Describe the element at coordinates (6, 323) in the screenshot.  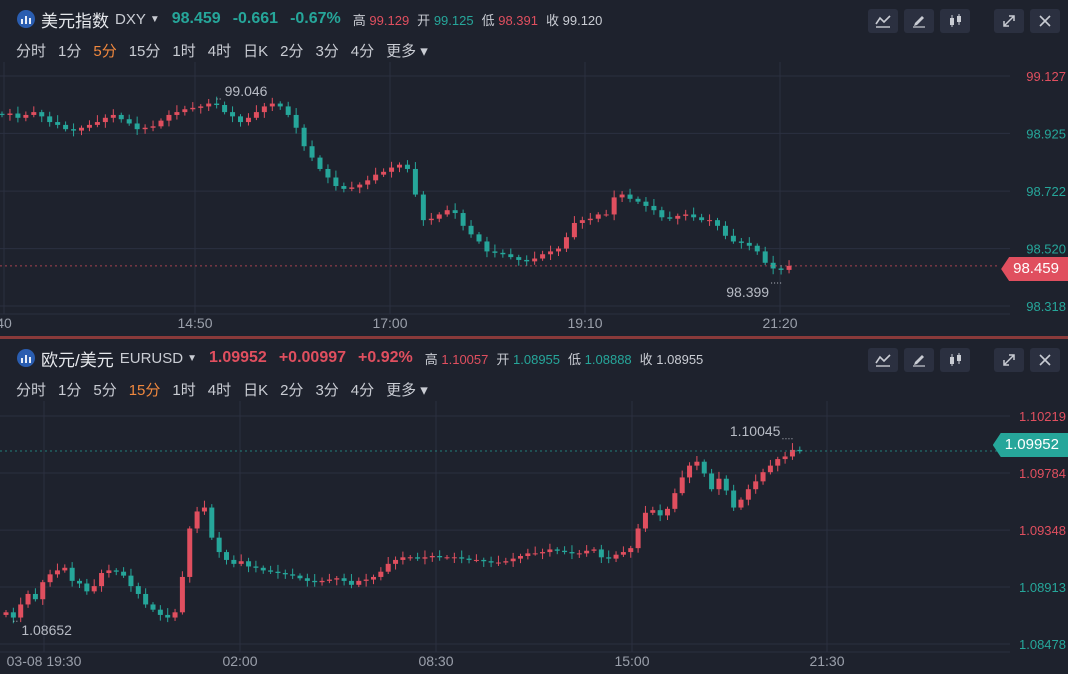
I see `x-tick-label: 40` at that location.